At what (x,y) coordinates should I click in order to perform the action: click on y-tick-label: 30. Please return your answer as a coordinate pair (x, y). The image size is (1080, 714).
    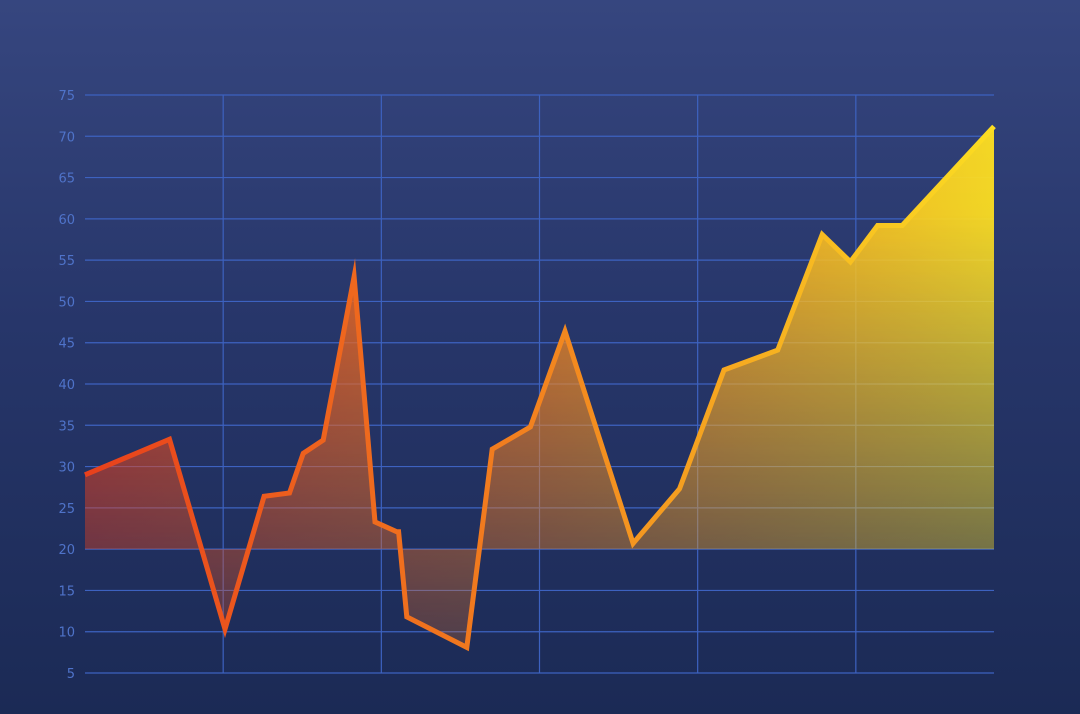
    Looking at the image, I should click on (66, 468).